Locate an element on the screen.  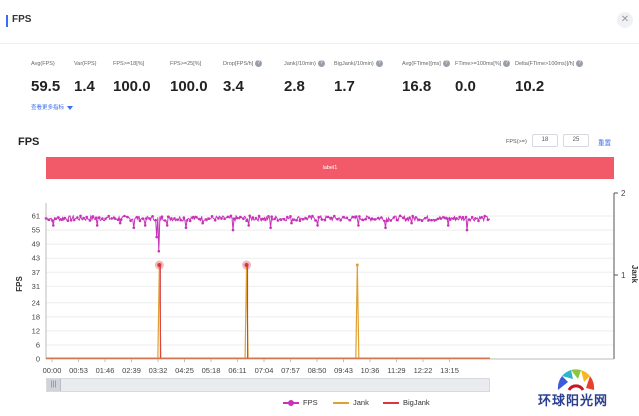
metric-value: 0.0 is located at coordinates (465, 86).